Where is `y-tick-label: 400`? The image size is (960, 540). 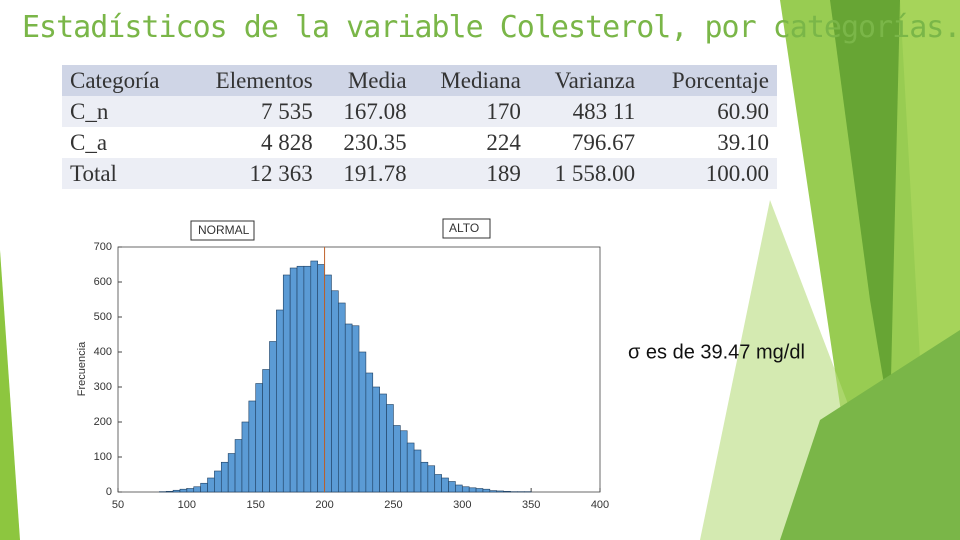 y-tick-label: 400 is located at coordinates (103, 352).